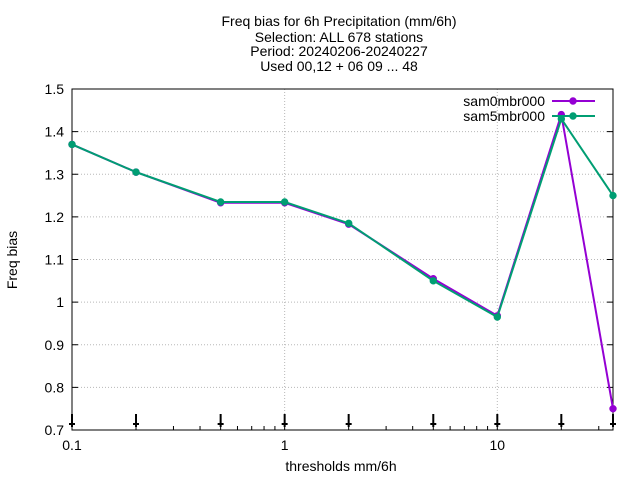 This screenshot has width=640, height=480. I want to click on chart-title-line-2: Selection: ALL 678 stations, so click(339, 37).